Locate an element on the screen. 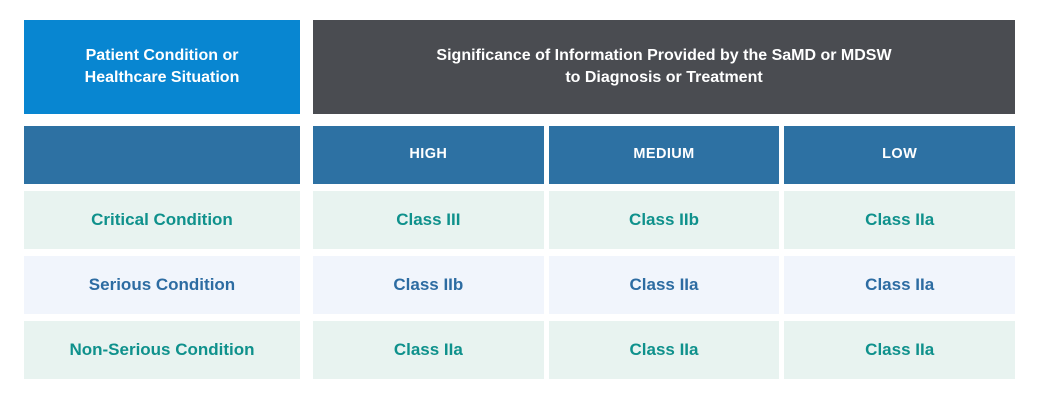 The height and width of the screenshot is (404, 1039). row-label: Non-Serious Condition is located at coordinates (162, 350).